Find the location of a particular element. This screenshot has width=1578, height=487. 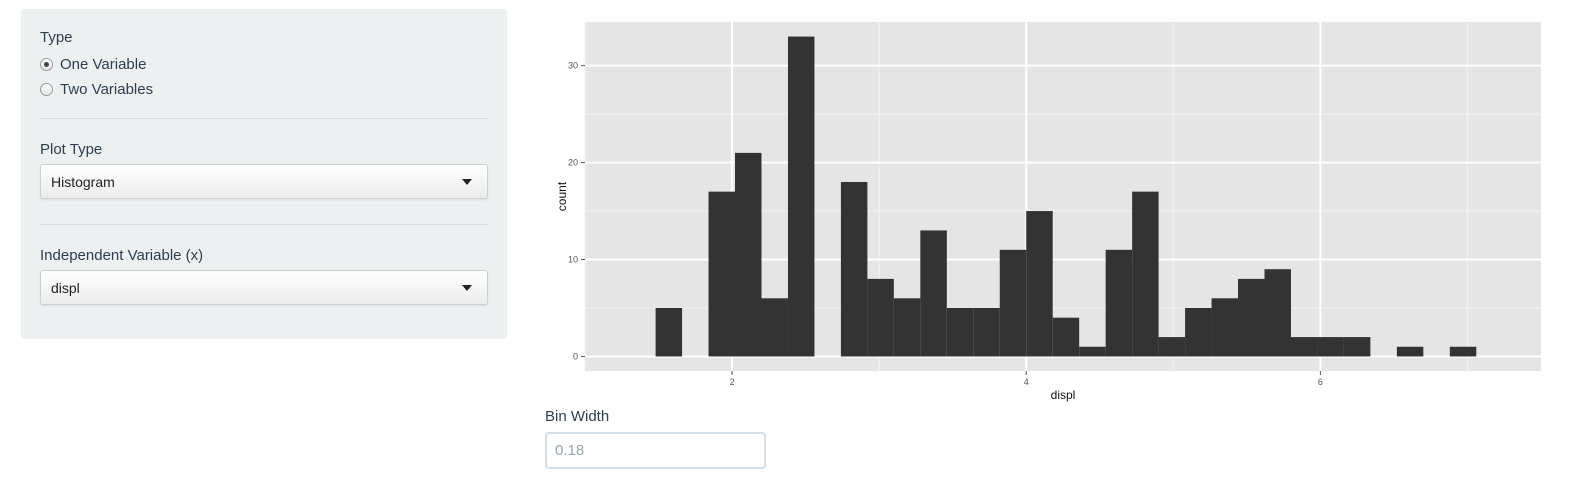

type-label: Type is located at coordinates (56, 37).